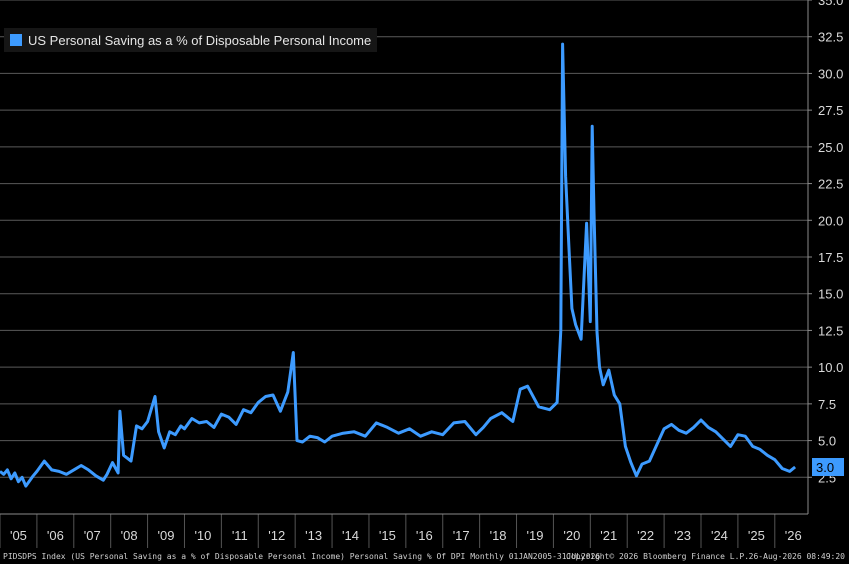  Describe the element at coordinates (240, 535) in the screenshot. I see `x-tick-label: '11` at that location.